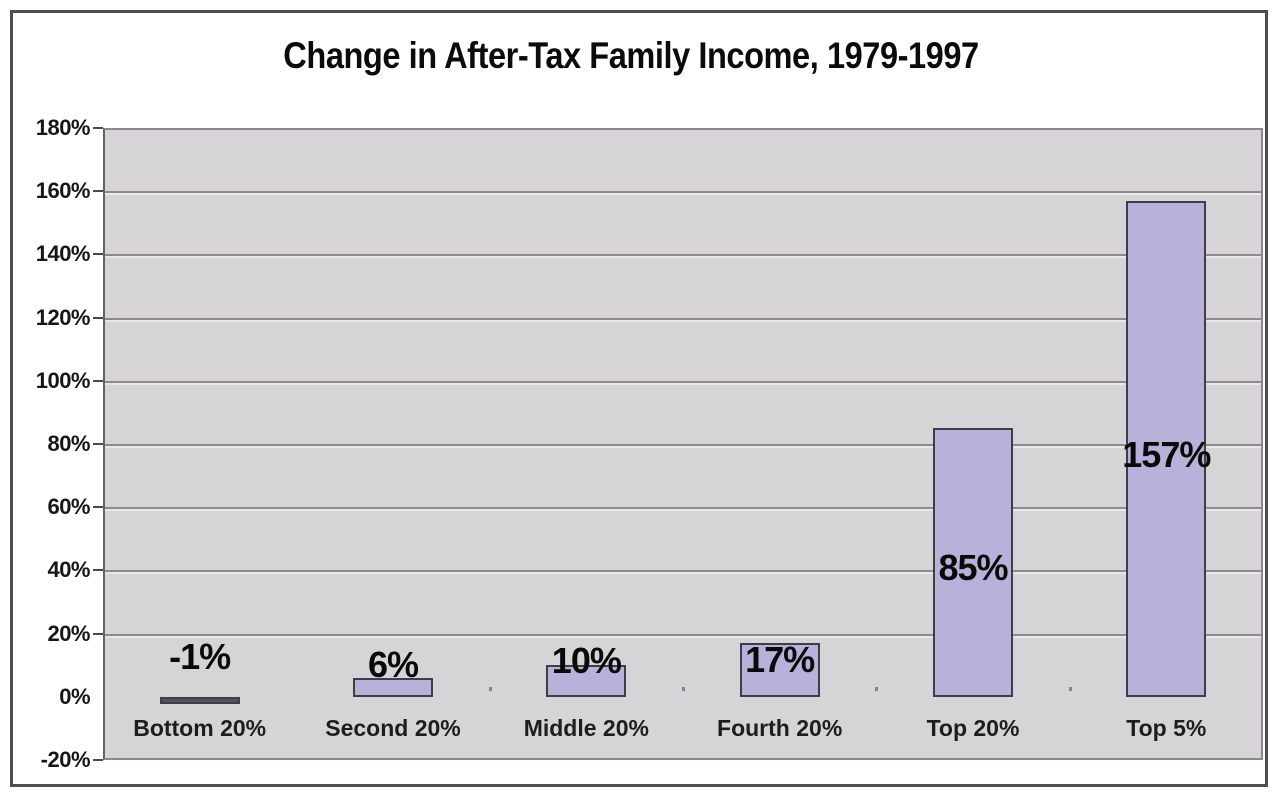 This screenshot has width=1280, height=800. I want to click on y-tick-label: 20%, so click(68, 633).